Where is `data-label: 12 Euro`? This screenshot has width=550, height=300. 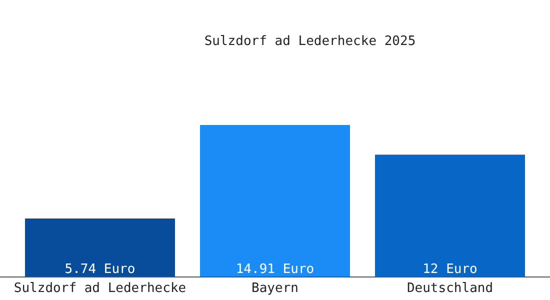 data-label: 12 Euro is located at coordinates (450, 269).